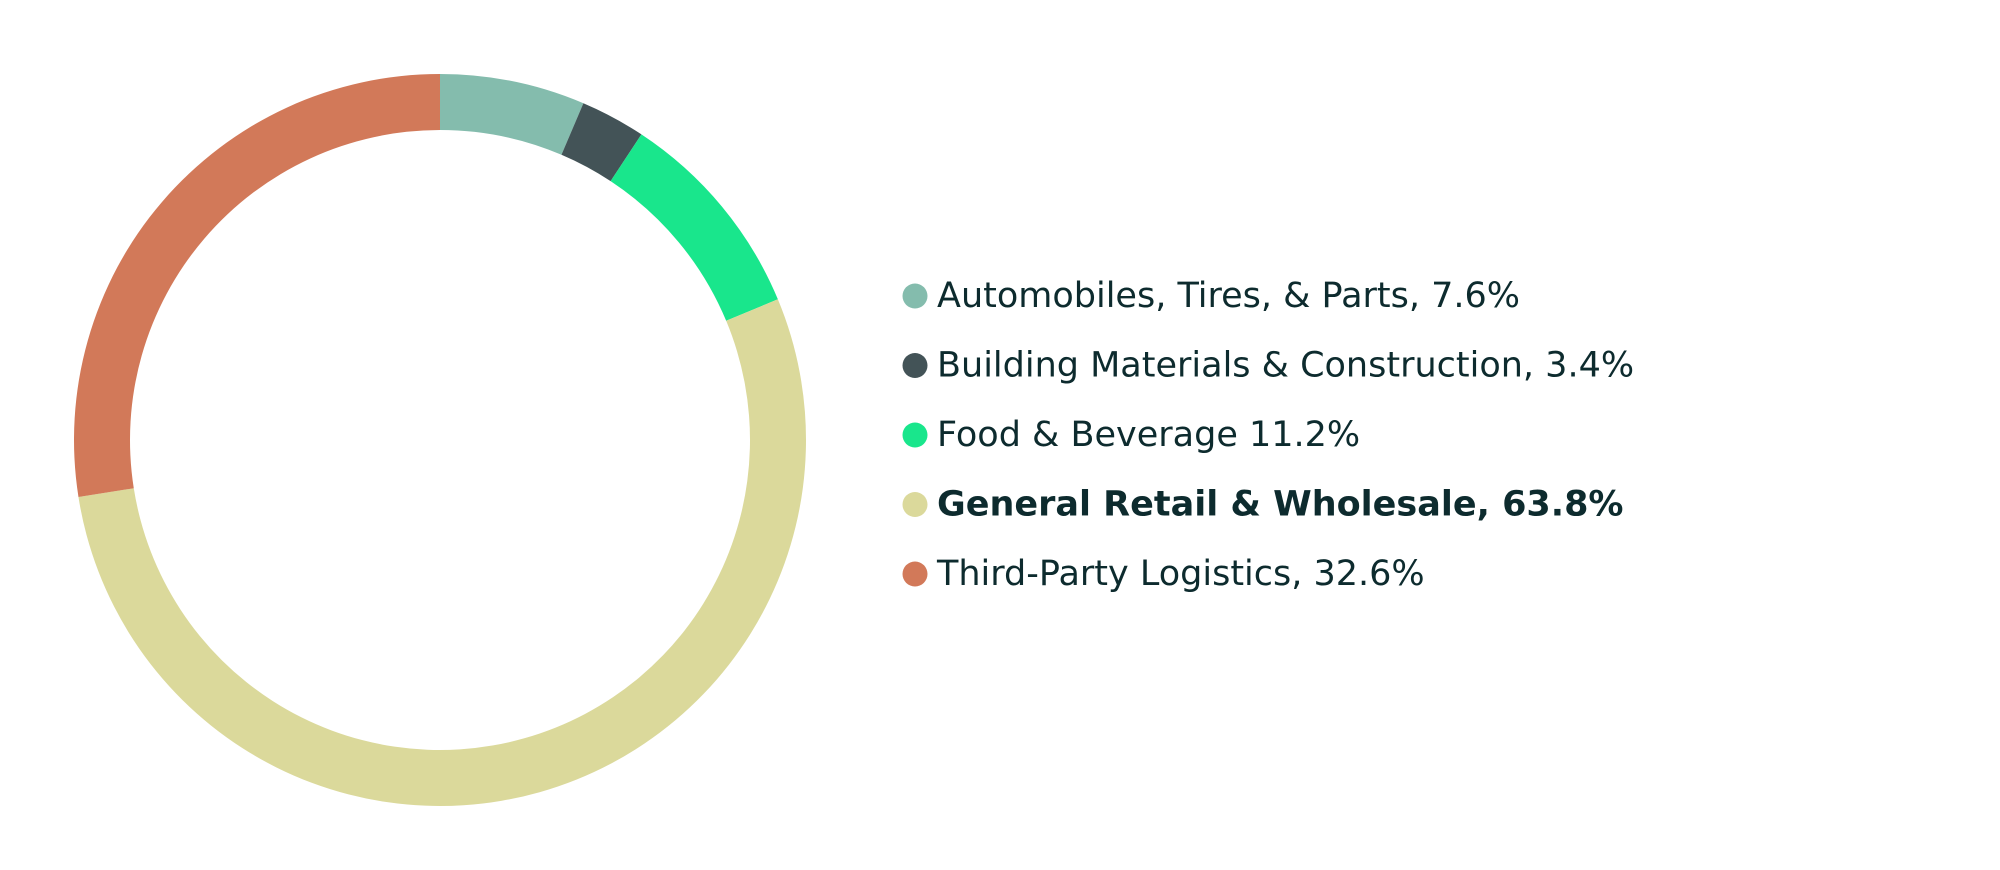  What do you see at coordinates (1228, 296) in the screenshot?
I see `legend-label: Automobiles, Tires, & Parts, 7.6%` at bounding box center [1228, 296].